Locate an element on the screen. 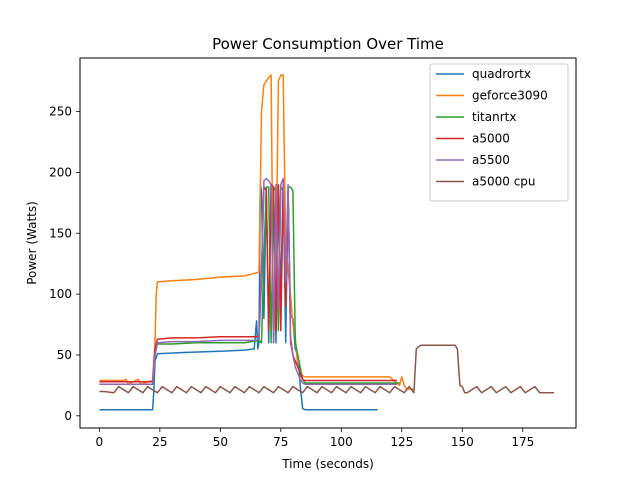  legend-label: quadrortx is located at coordinates (501, 74).